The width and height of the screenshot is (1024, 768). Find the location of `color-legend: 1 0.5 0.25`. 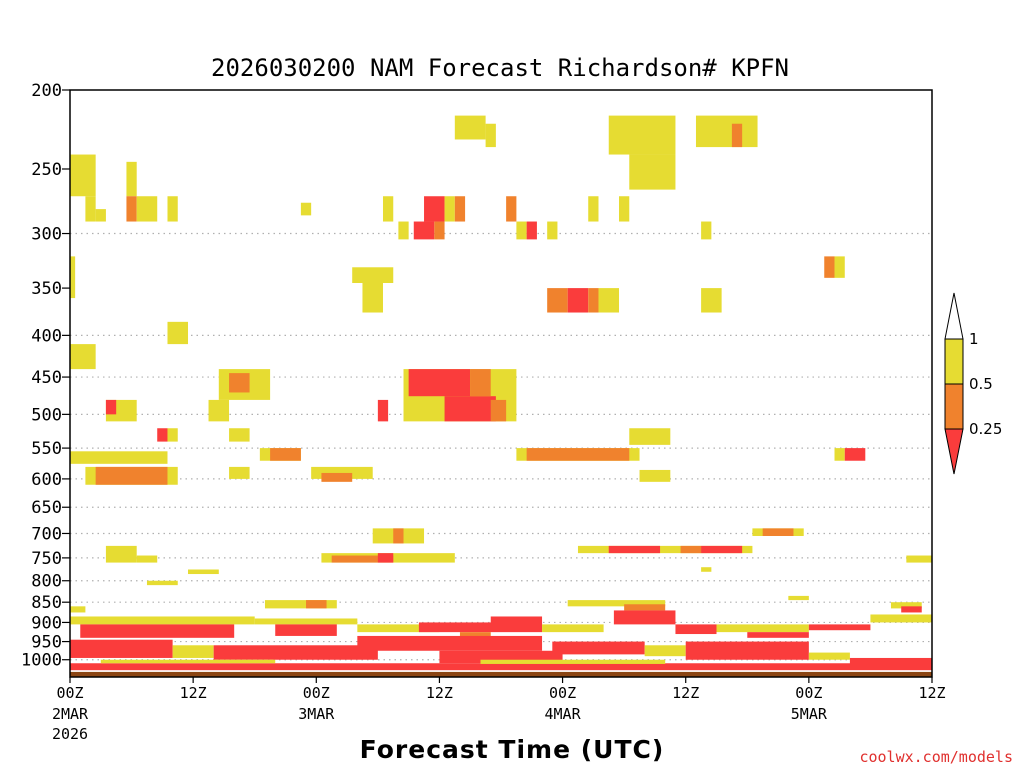

color-legend: 1 0.5 0.25 is located at coordinates (973, 383).